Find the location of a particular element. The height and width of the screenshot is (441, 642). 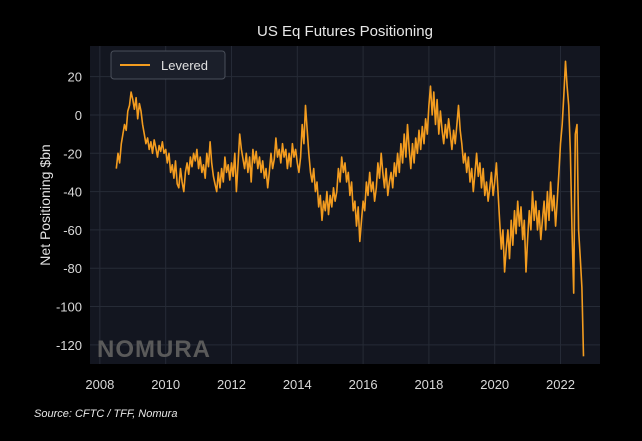

x-tick-label: 2022 is located at coordinates (560, 384).